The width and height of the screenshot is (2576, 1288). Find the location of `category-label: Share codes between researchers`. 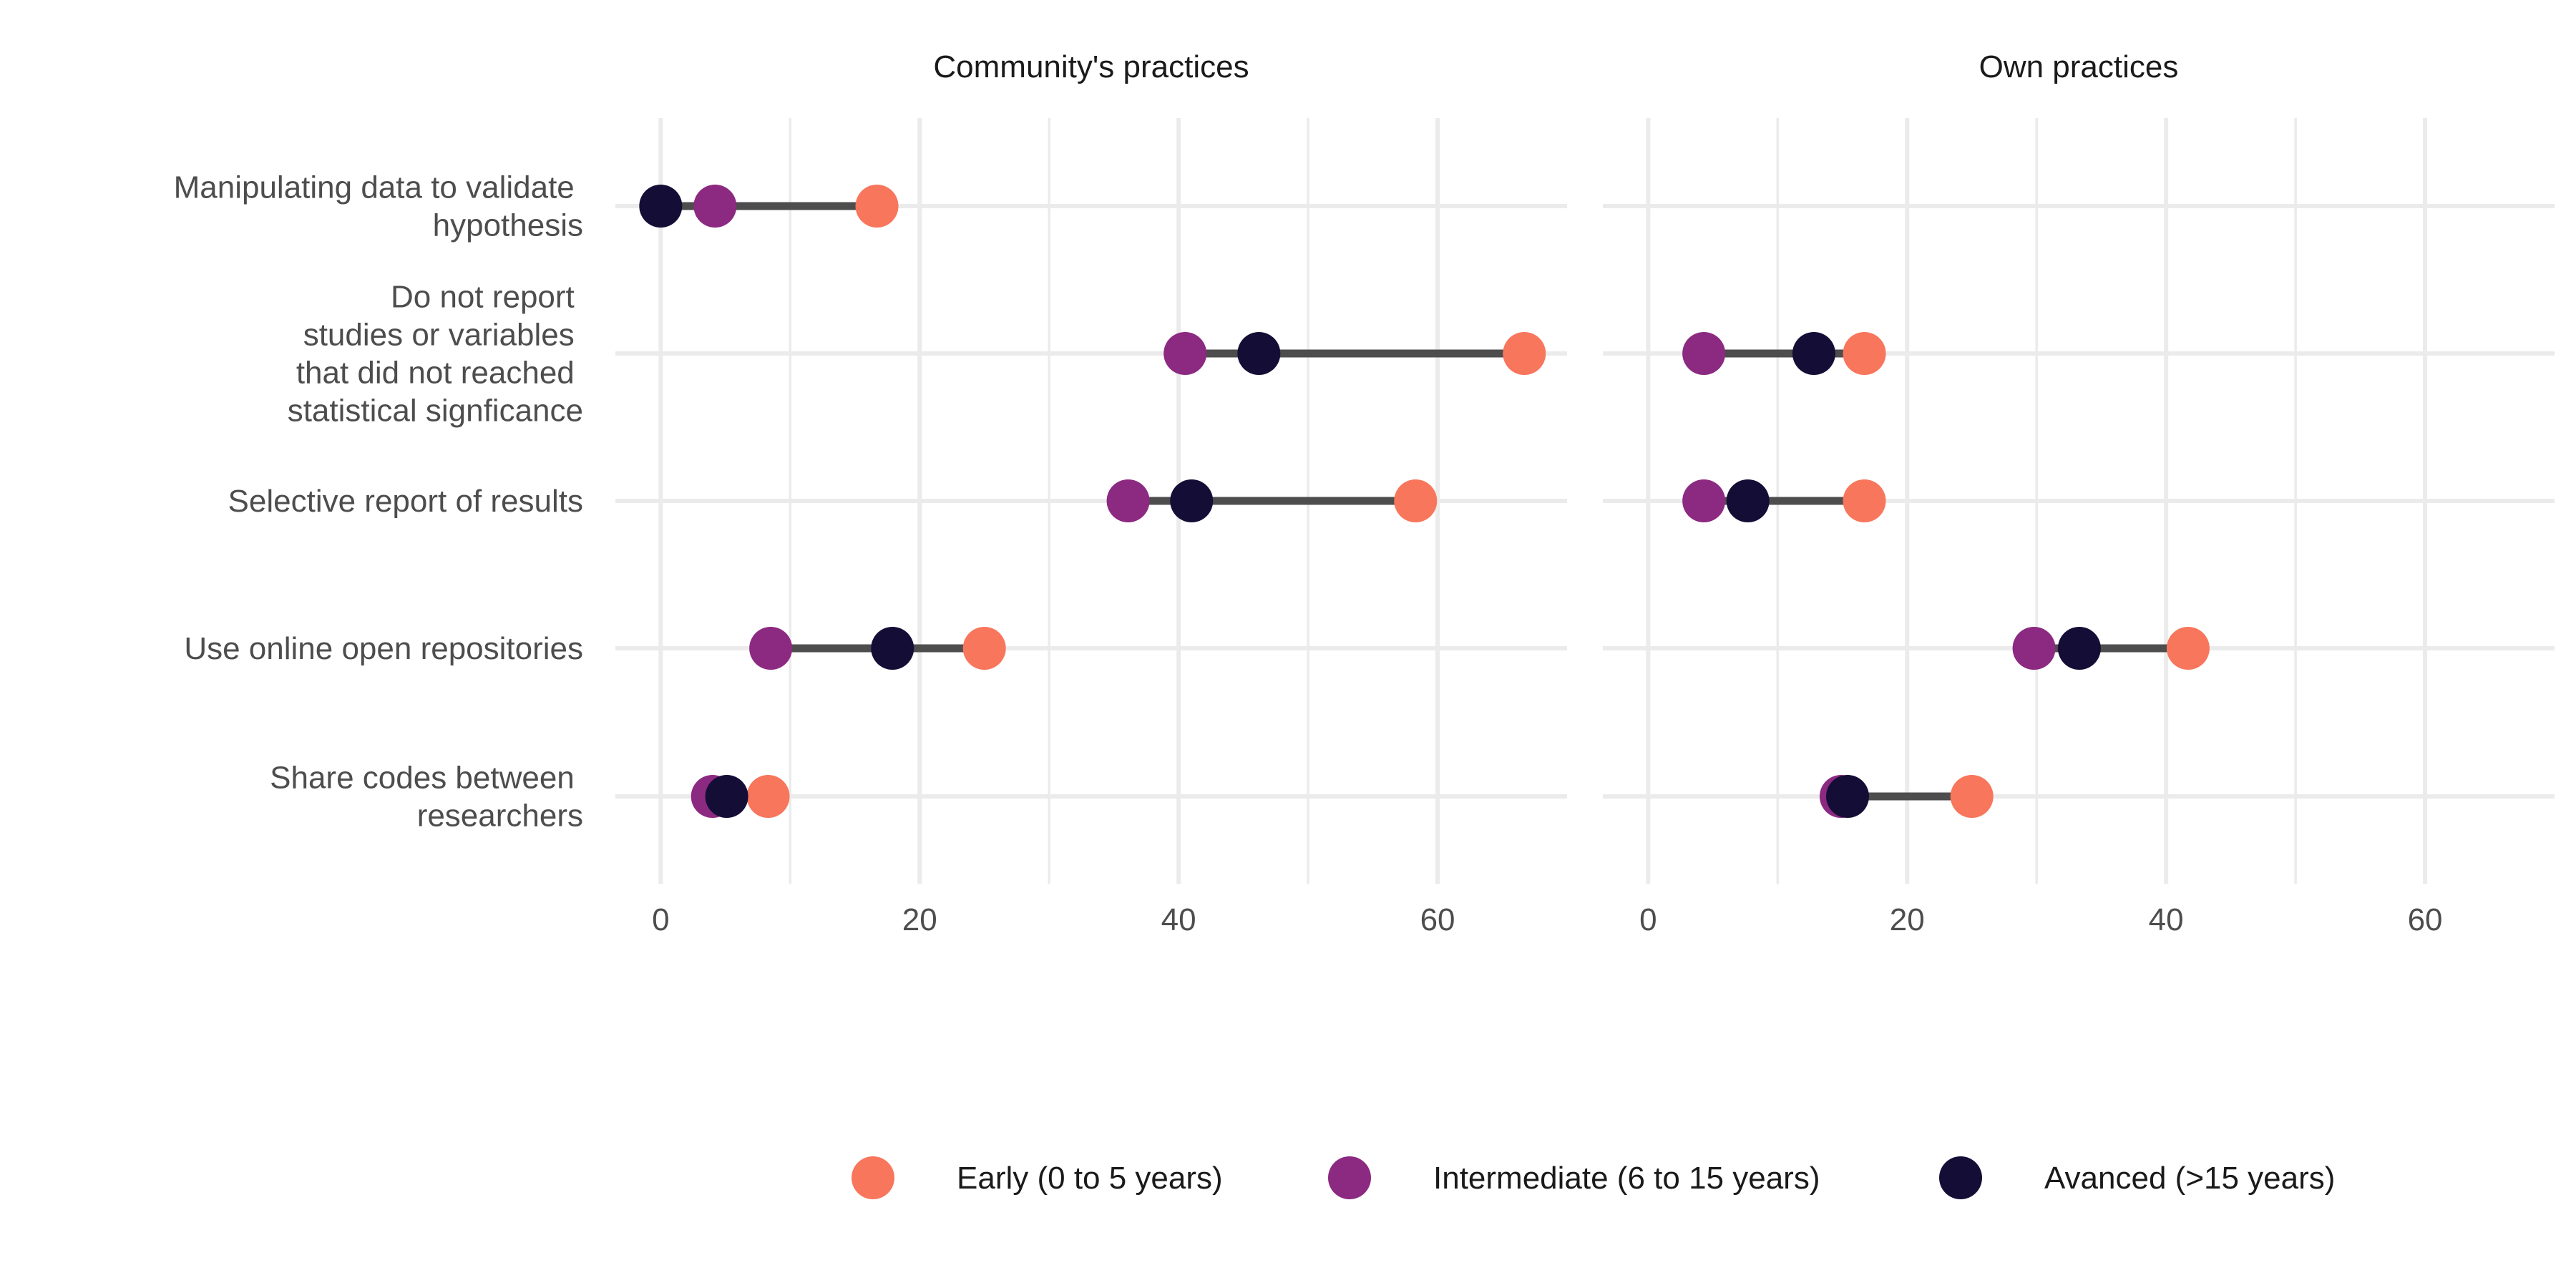

category-label: Share codes between researchers is located at coordinates (426, 797).